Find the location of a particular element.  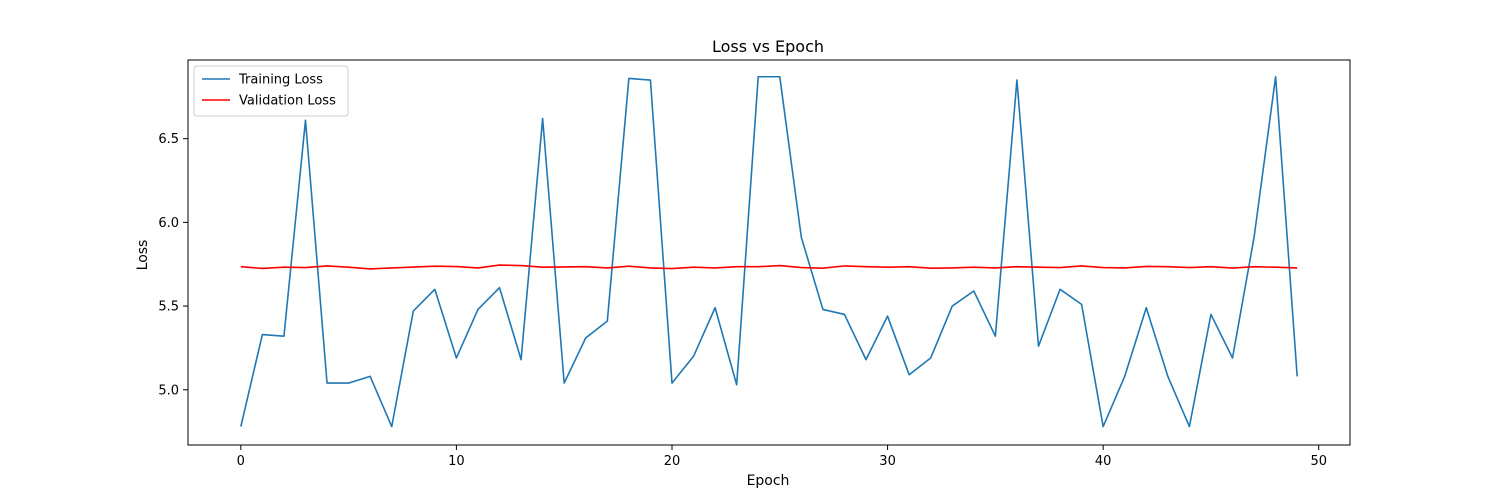

x-tick-label: 10 is located at coordinates (456, 461).